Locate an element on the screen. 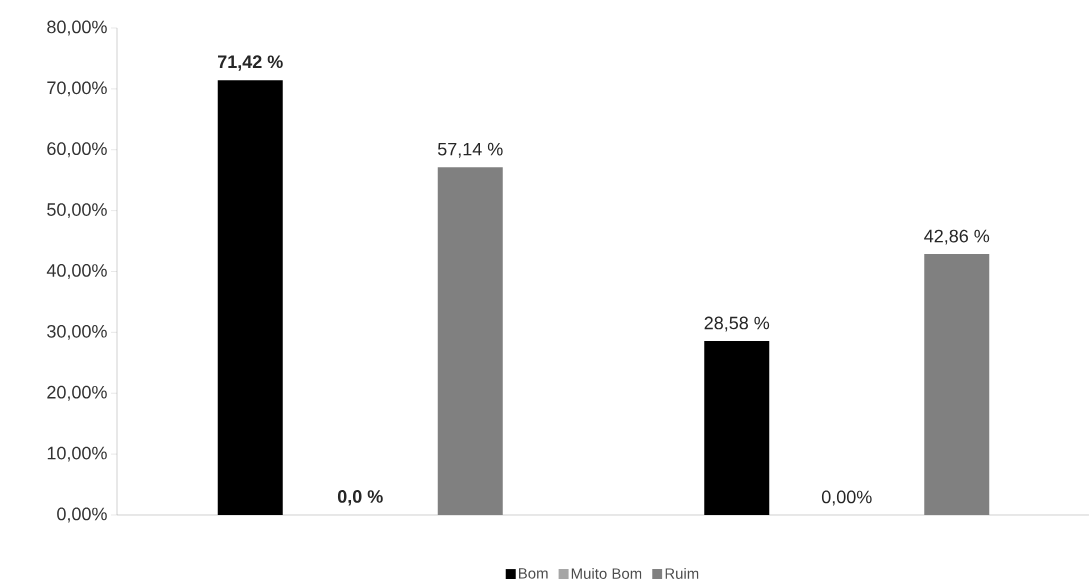  data-label: 0,00% is located at coordinates (846, 498).